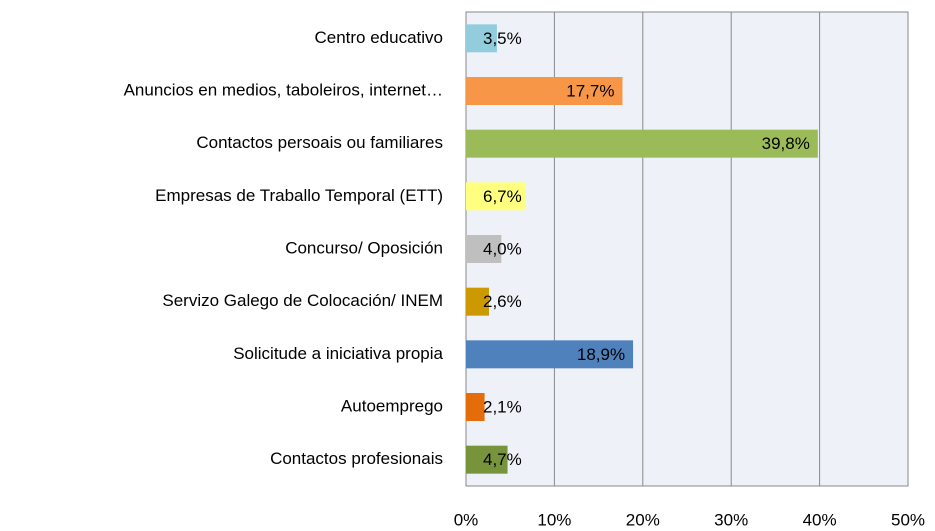  I want to click on x-tick-label: 50%, so click(908, 519).